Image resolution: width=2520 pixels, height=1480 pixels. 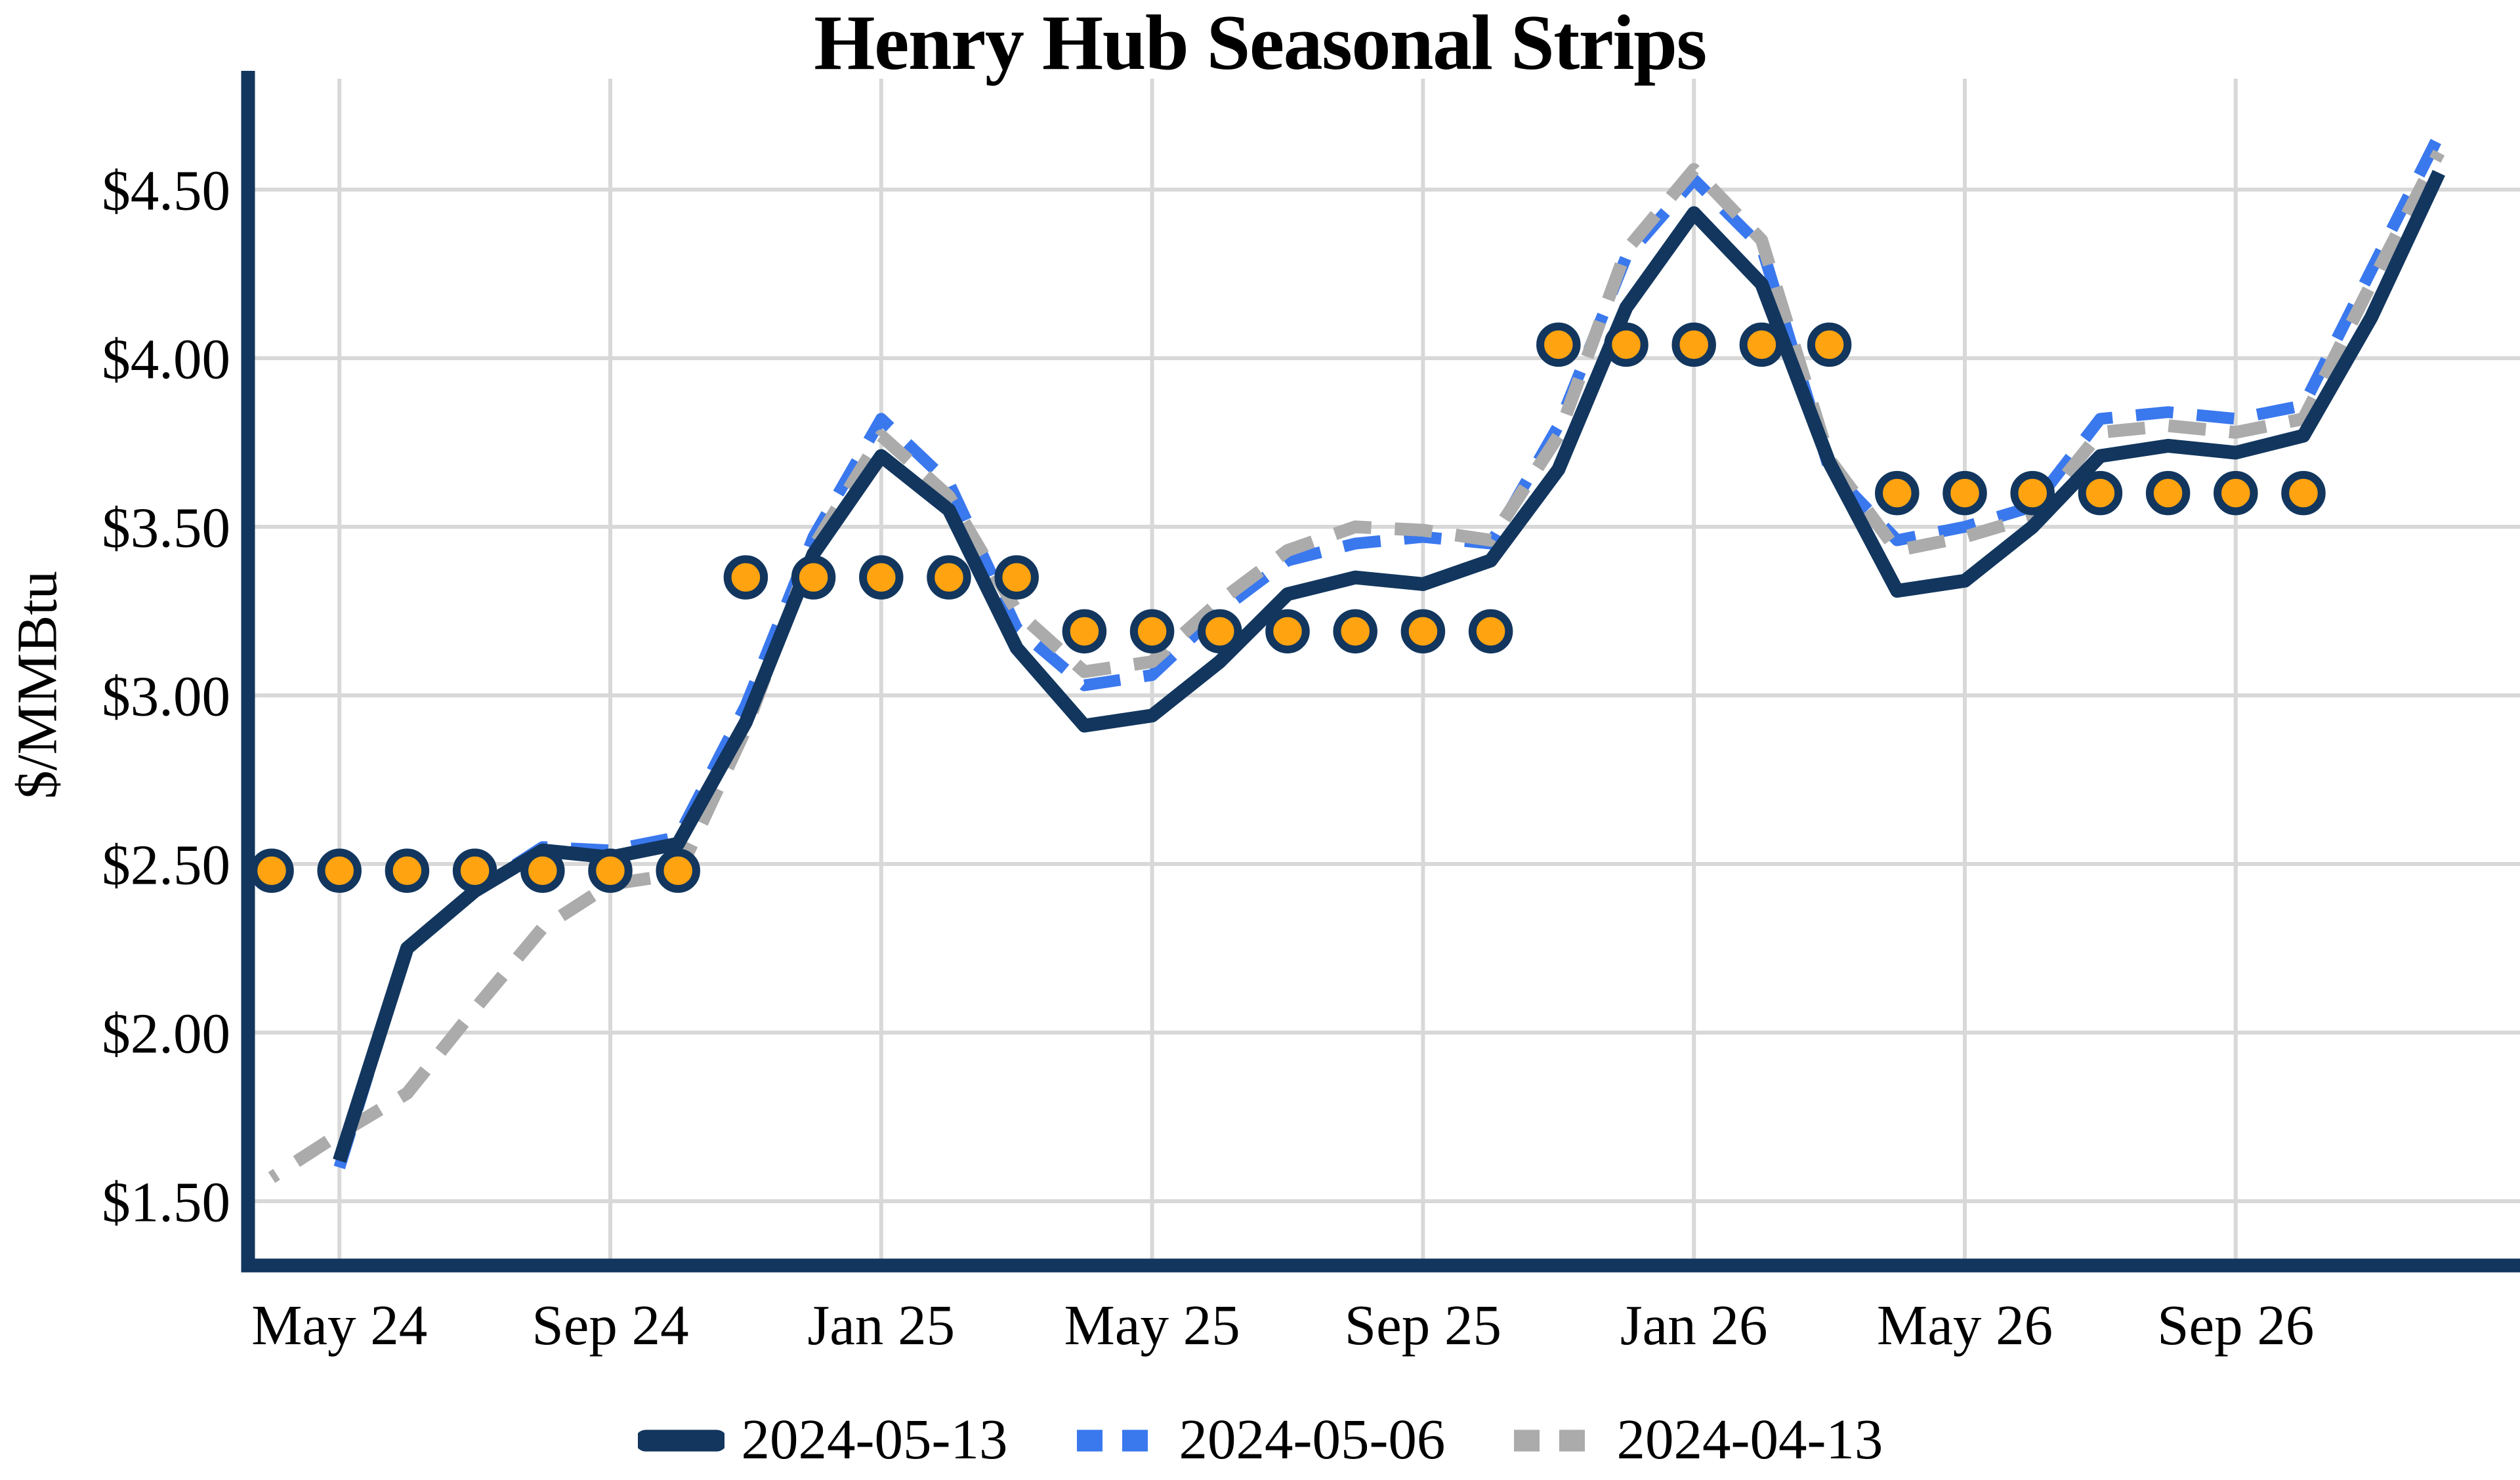 What do you see at coordinates (1260, 43) in the screenshot?
I see `chart-title: Henry Hub Seasonal Strips` at bounding box center [1260, 43].